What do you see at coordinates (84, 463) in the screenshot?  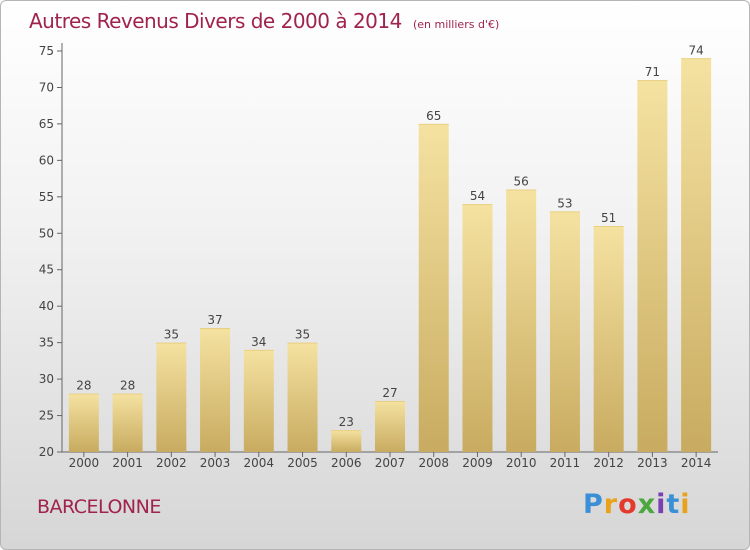 I see `x-tick-label: 2000` at bounding box center [84, 463].